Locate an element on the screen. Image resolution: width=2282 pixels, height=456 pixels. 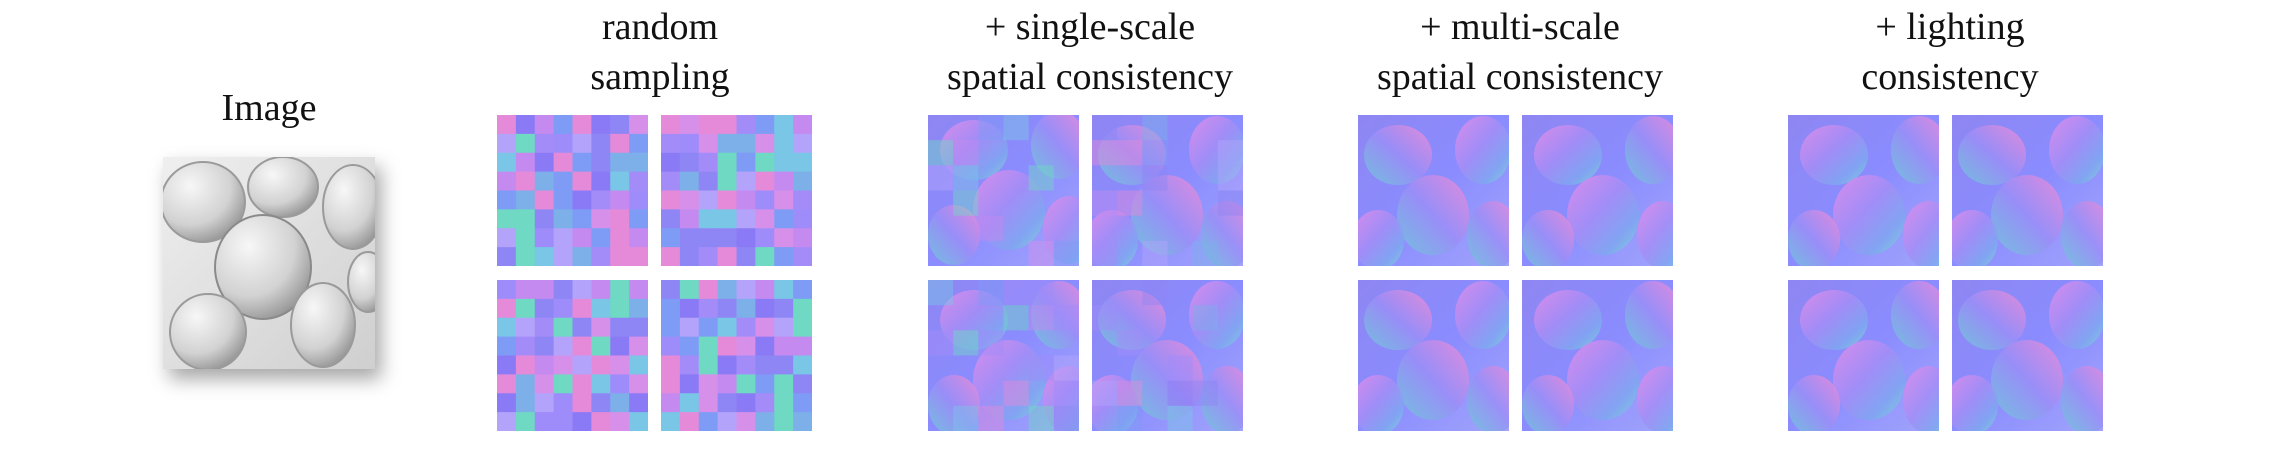
column-title-lighting: + lighting consistency is located at coordinates (1950, 52).